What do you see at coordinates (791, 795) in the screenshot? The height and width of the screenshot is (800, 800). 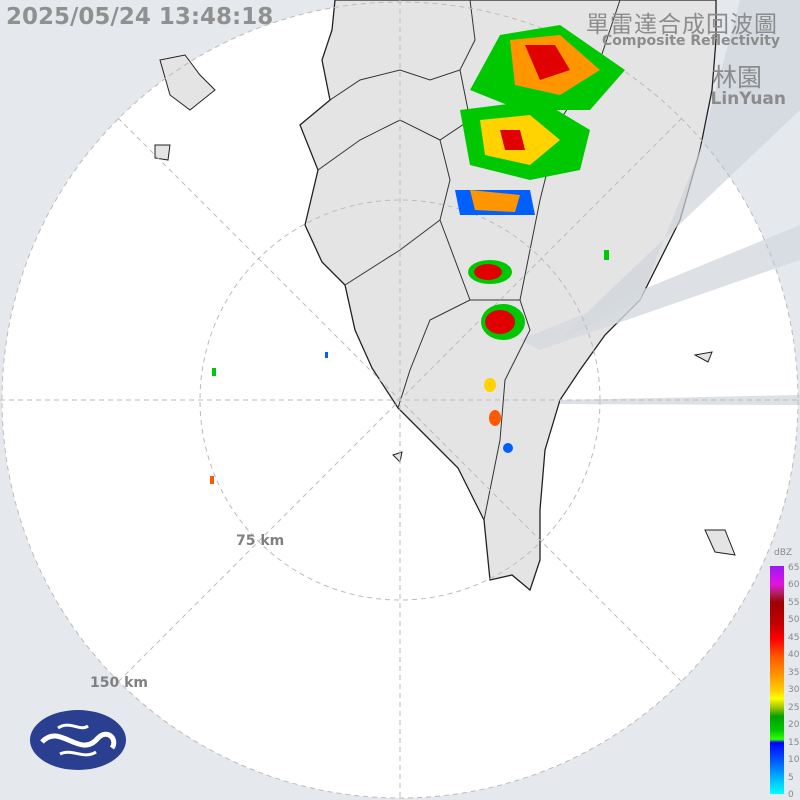 I see `legend-value: 0` at bounding box center [791, 795].